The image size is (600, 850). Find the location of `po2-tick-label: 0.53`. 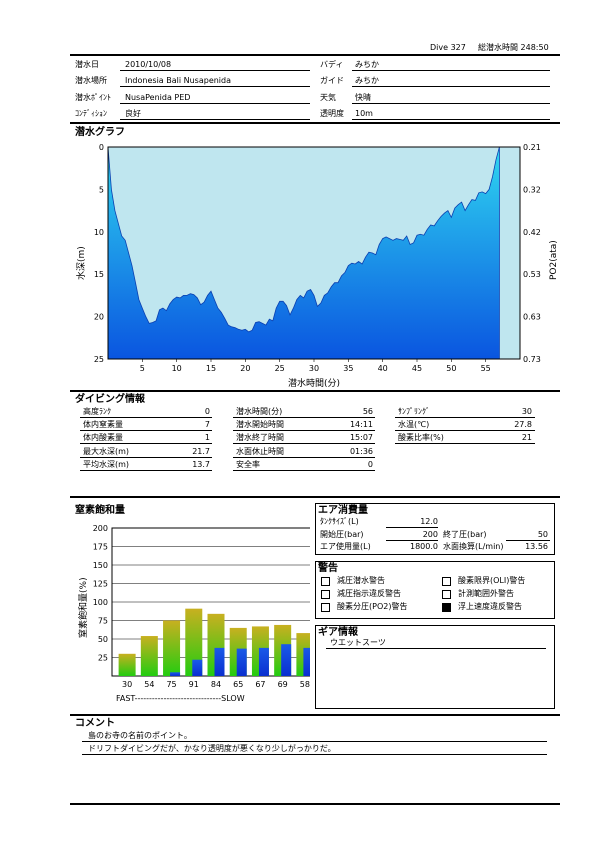

po2-tick-label: 0.53 is located at coordinates (532, 274).